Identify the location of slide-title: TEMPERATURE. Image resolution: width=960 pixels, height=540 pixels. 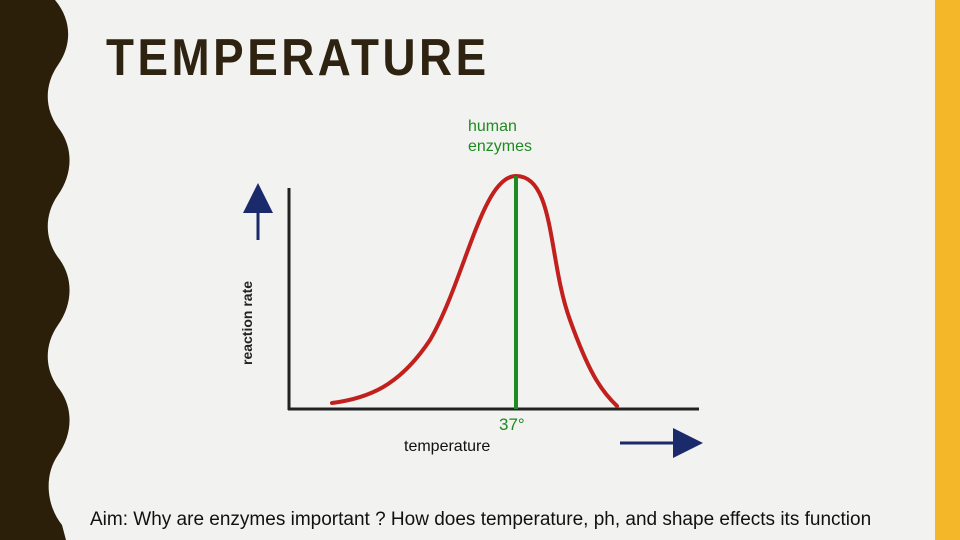
(298, 58).